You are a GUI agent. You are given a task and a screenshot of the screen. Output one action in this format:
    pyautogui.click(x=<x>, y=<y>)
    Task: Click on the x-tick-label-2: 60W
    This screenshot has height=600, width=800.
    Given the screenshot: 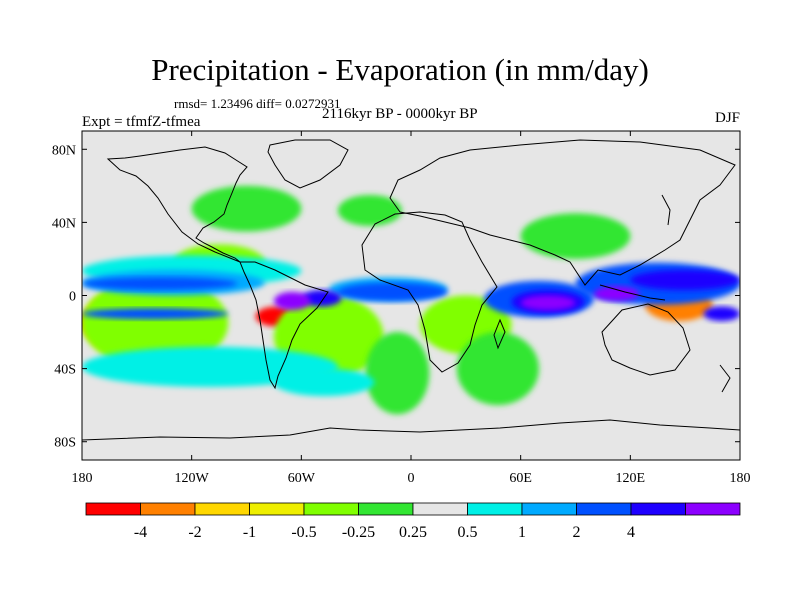 What is the action you would take?
    pyautogui.click(x=302, y=478)
    